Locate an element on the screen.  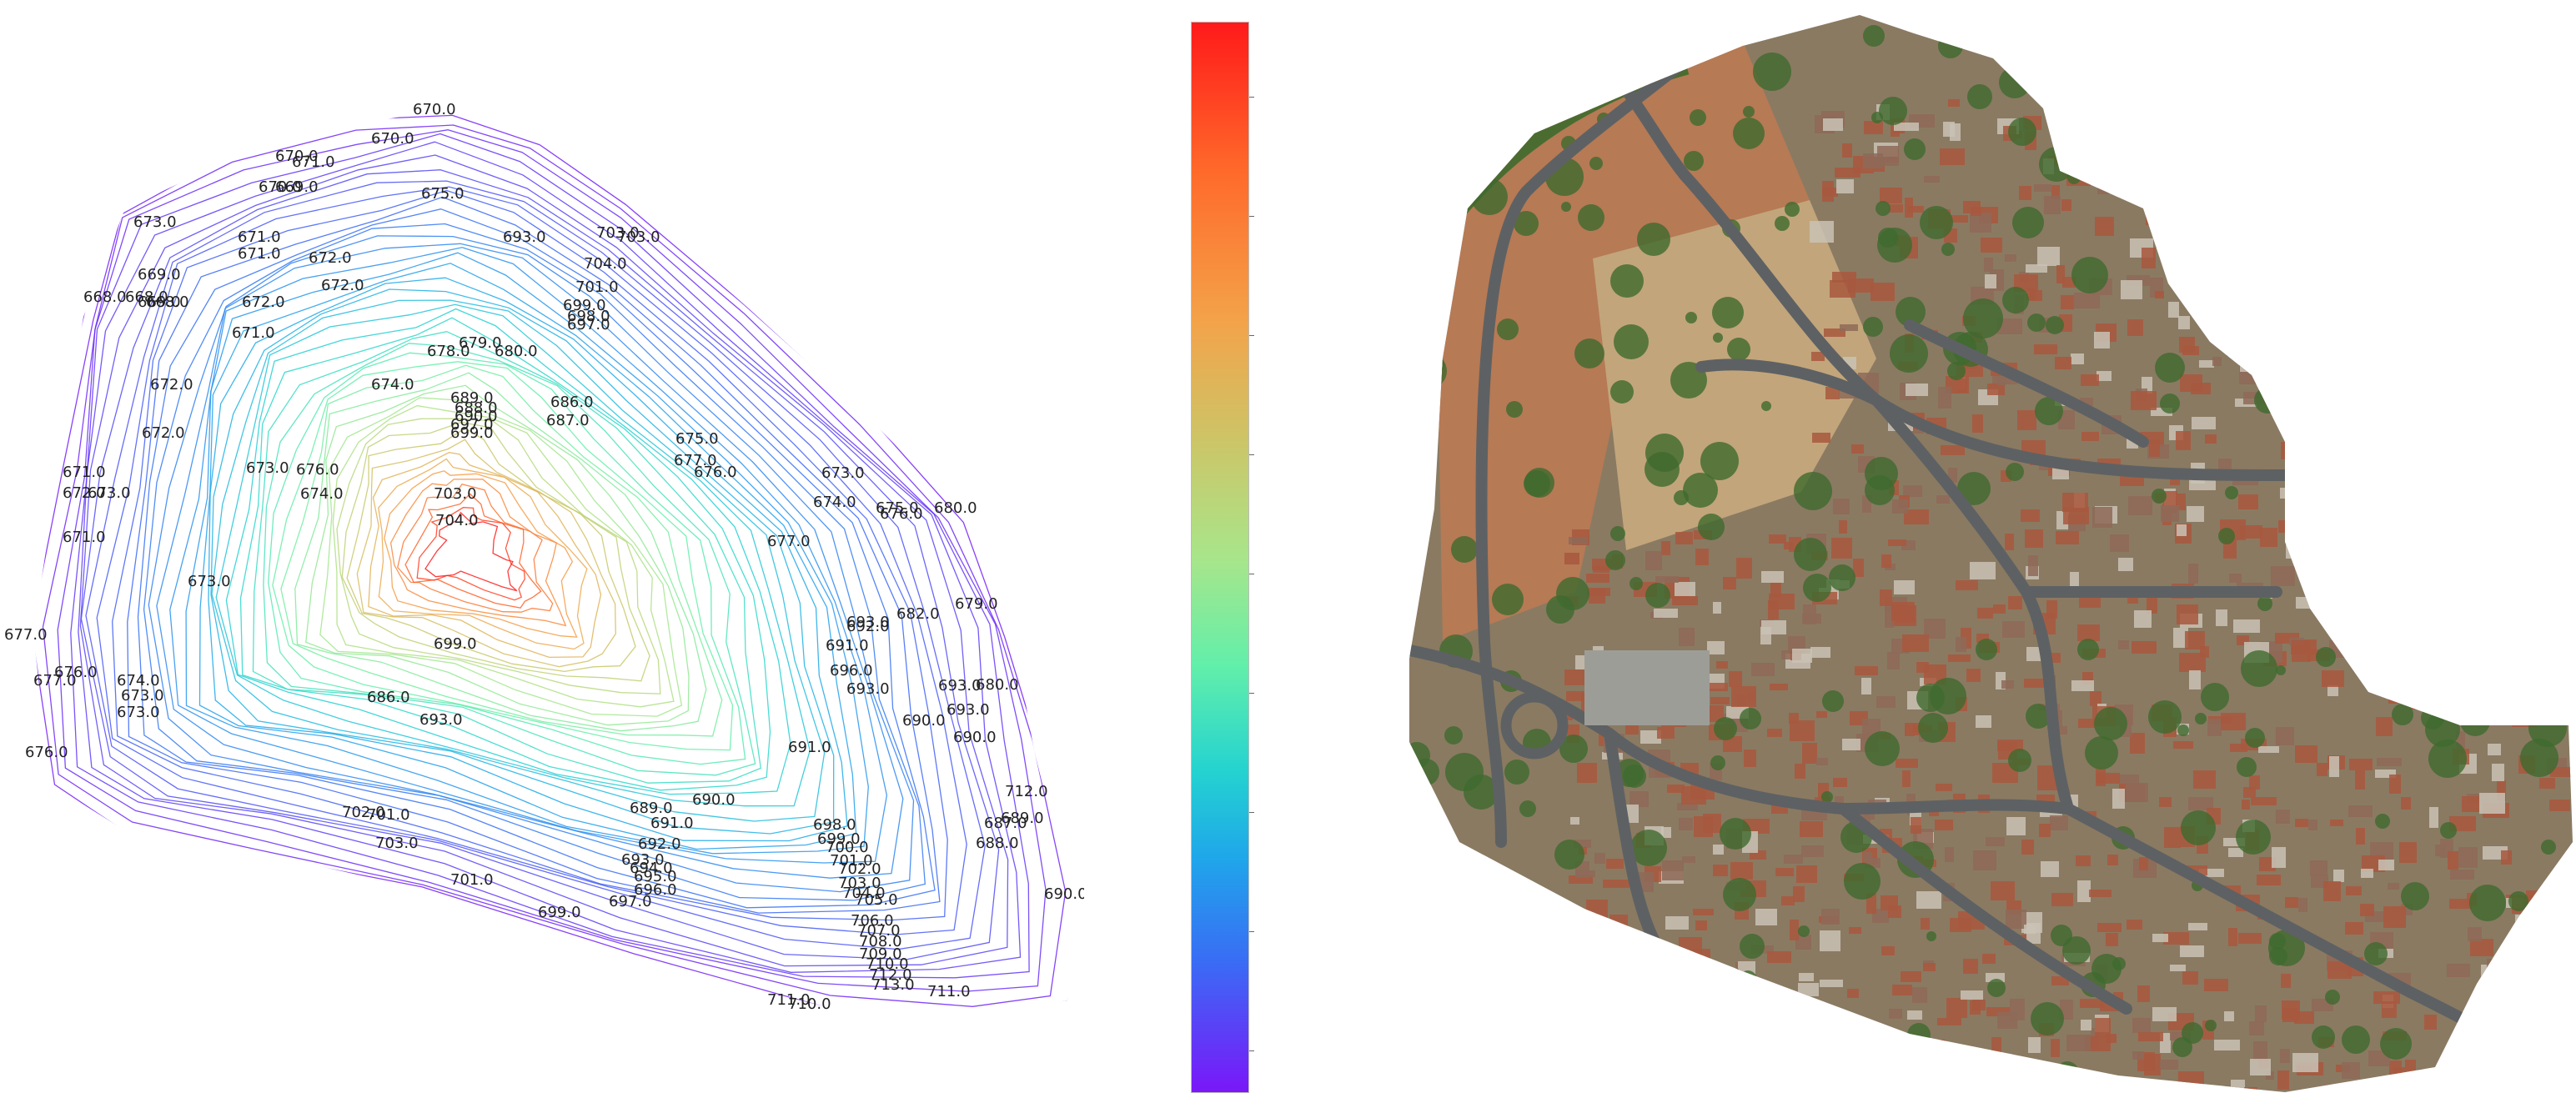
elevation-label: 694.0 is located at coordinates (651, 868).